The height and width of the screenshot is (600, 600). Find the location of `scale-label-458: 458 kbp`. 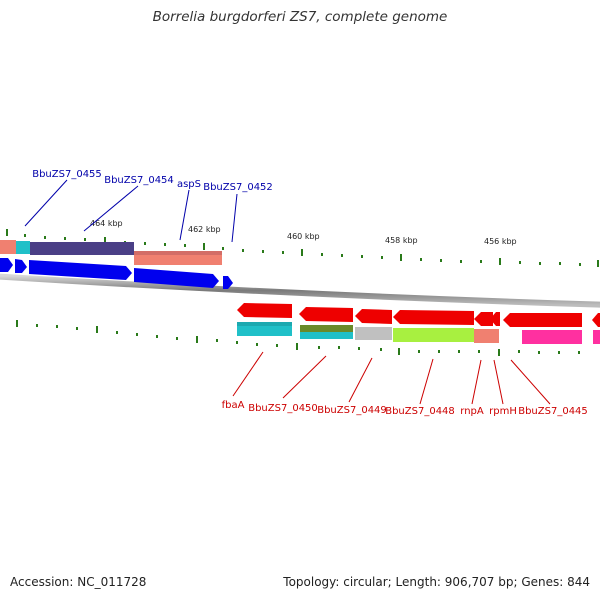

scale-label-458: 458 kbp is located at coordinates (401, 240).